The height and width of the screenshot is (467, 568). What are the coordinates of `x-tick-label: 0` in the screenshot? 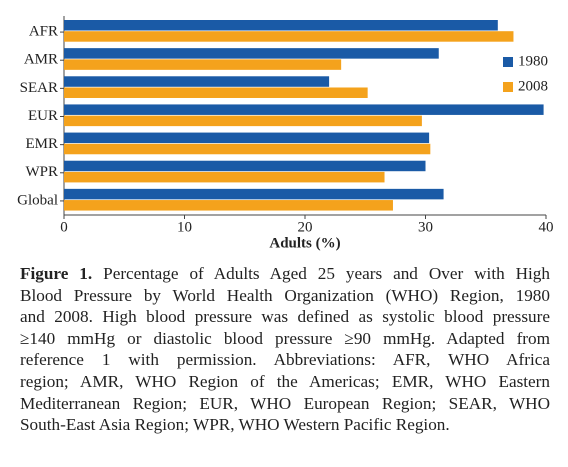 It's located at (64, 227).